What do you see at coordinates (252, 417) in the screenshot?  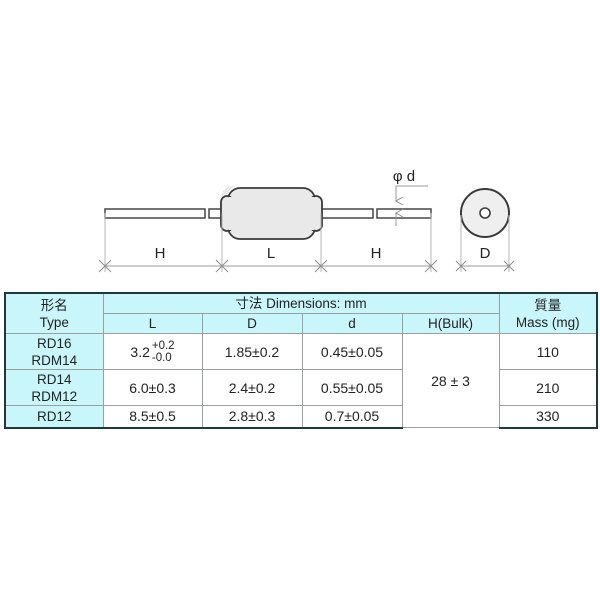 I see `row-value-d: 2.8±0.3` at bounding box center [252, 417].